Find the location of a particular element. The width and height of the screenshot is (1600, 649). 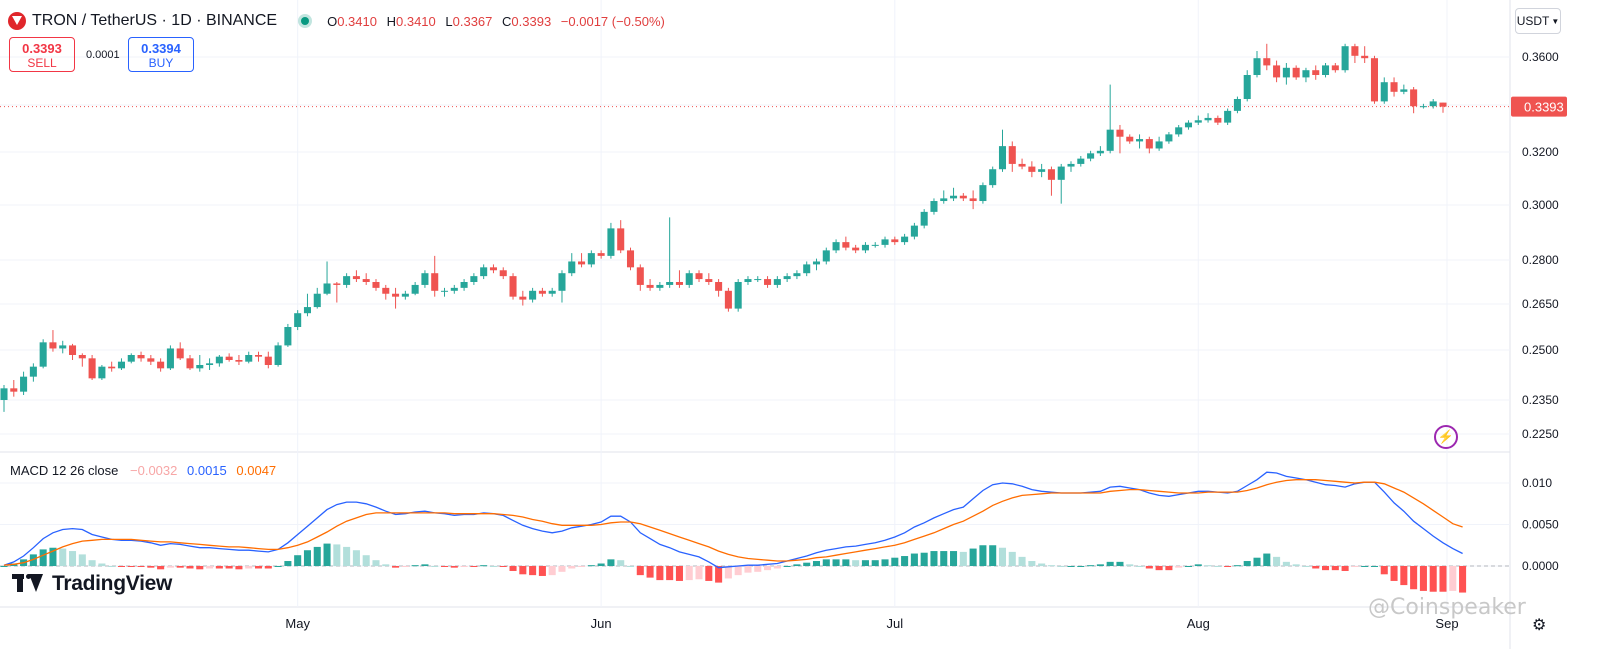

lightning-icon: ⚡ is located at coordinates (1446, 437).